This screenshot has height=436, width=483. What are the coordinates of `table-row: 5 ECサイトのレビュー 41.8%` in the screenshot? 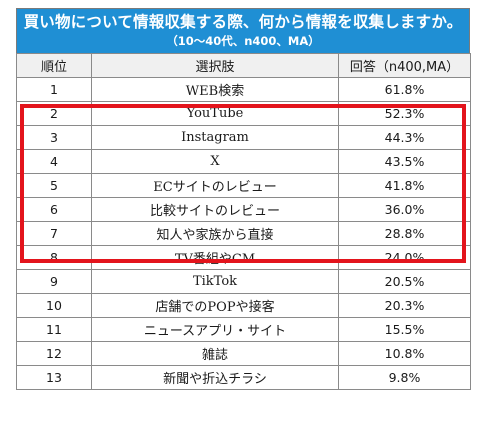 It's located at (243, 185).